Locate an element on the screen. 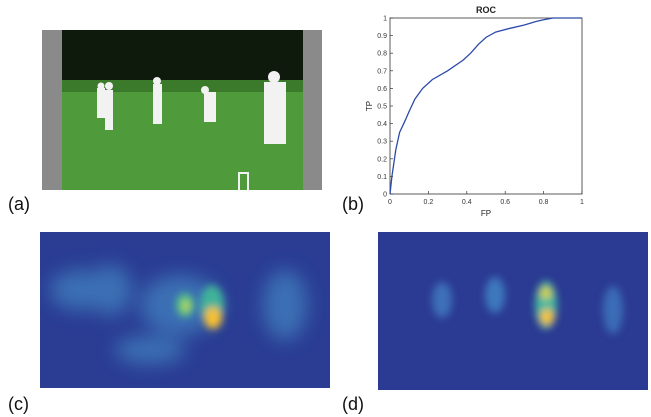  x-tick-label: 0 is located at coordinates (390, 202).